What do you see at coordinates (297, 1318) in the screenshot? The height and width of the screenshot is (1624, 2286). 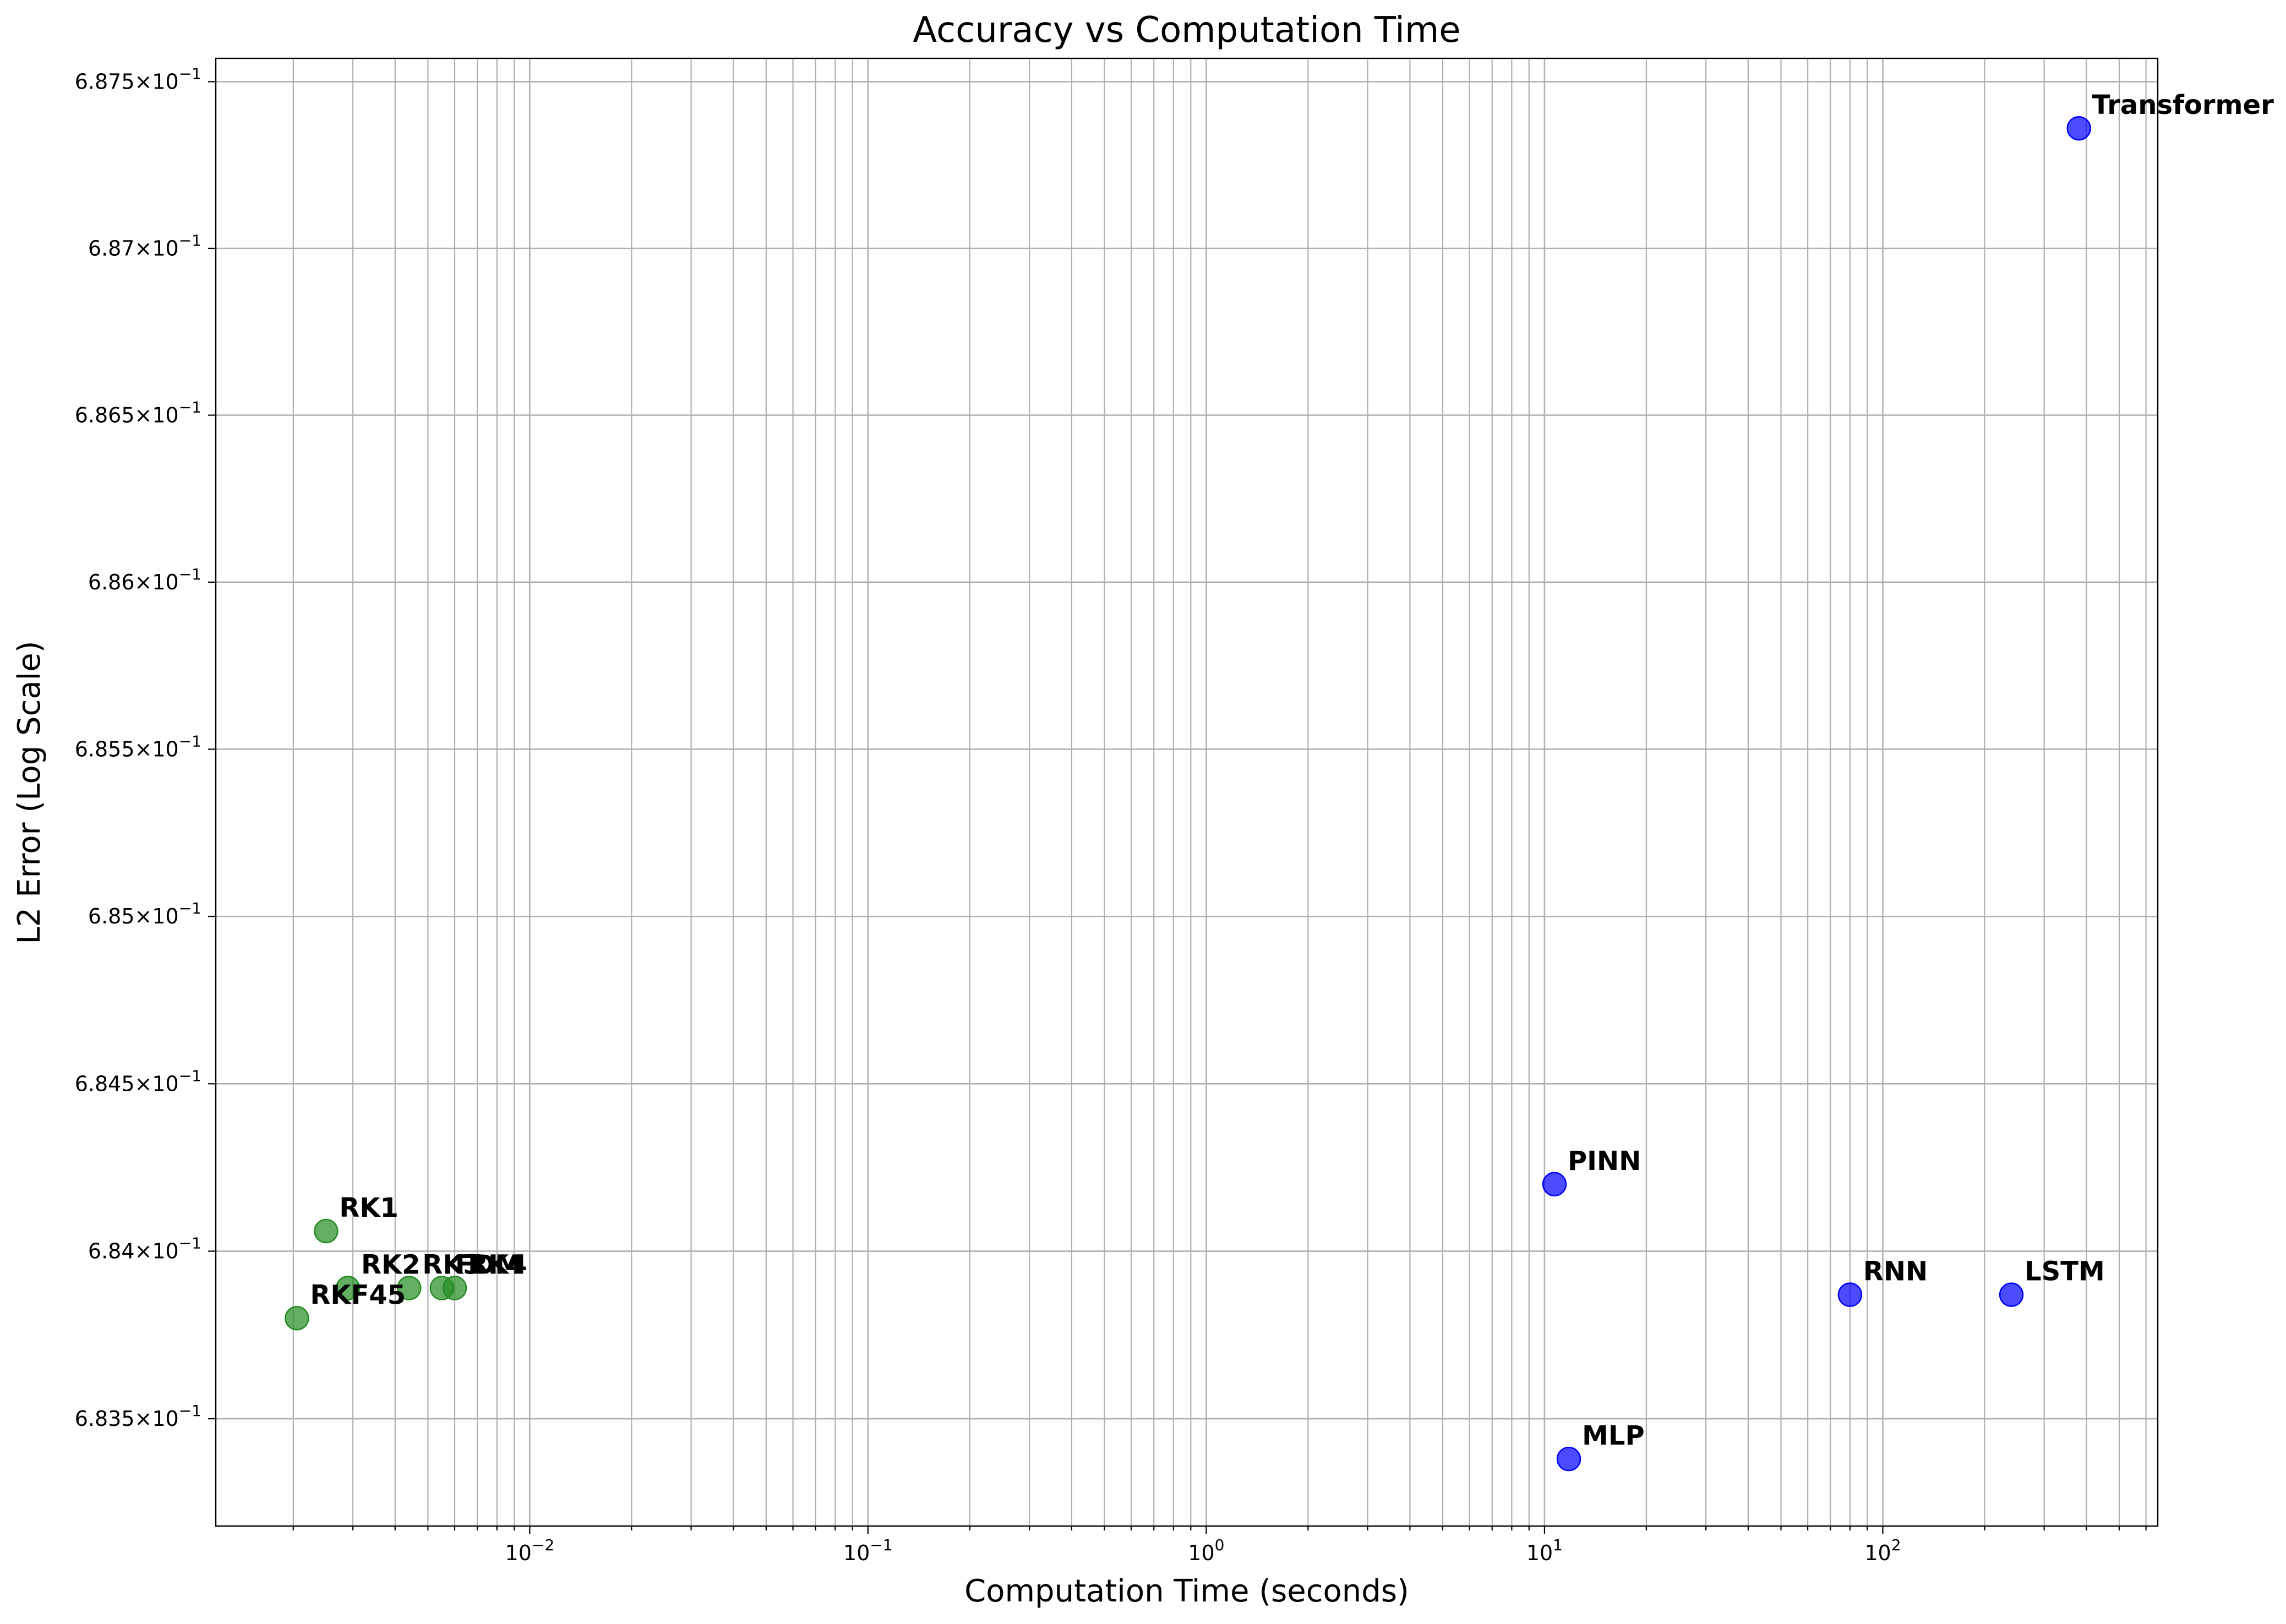 I see `data-point-rkf45` at bounding box center [297, 1318].